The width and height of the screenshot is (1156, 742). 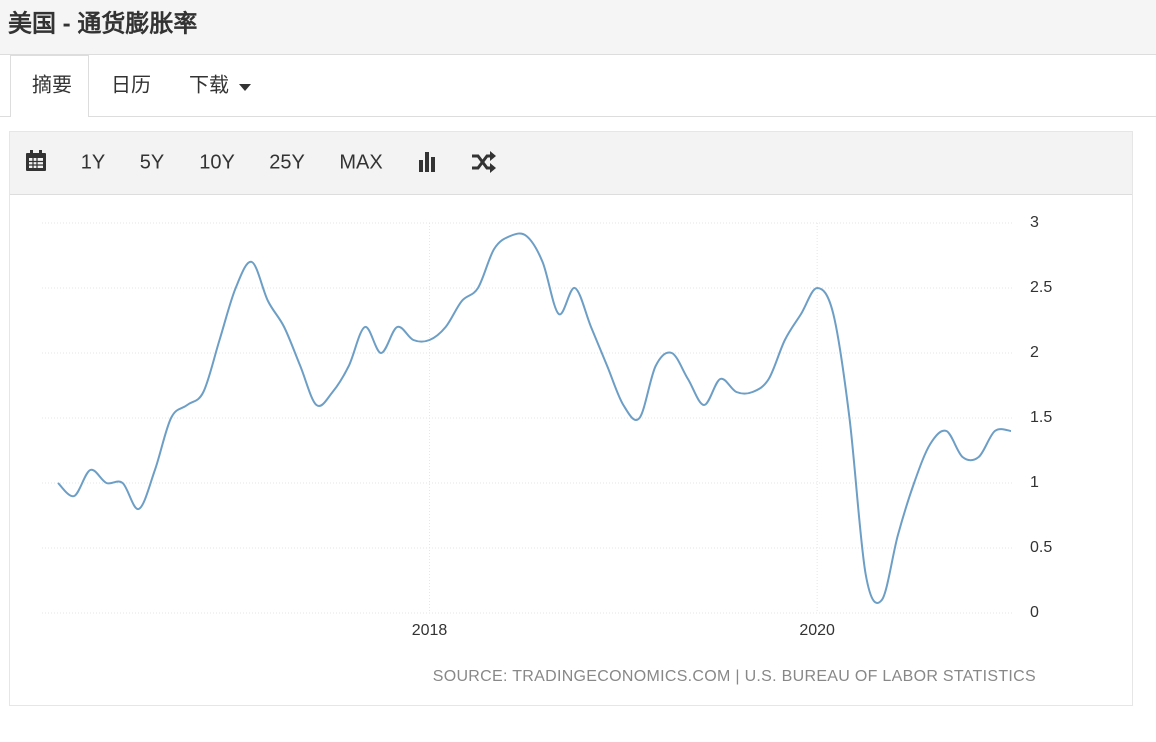 What do you see at coordinates (217, 162) in the screenshot?
I see `range-button: 10Y` at bounding box center [217, 162].